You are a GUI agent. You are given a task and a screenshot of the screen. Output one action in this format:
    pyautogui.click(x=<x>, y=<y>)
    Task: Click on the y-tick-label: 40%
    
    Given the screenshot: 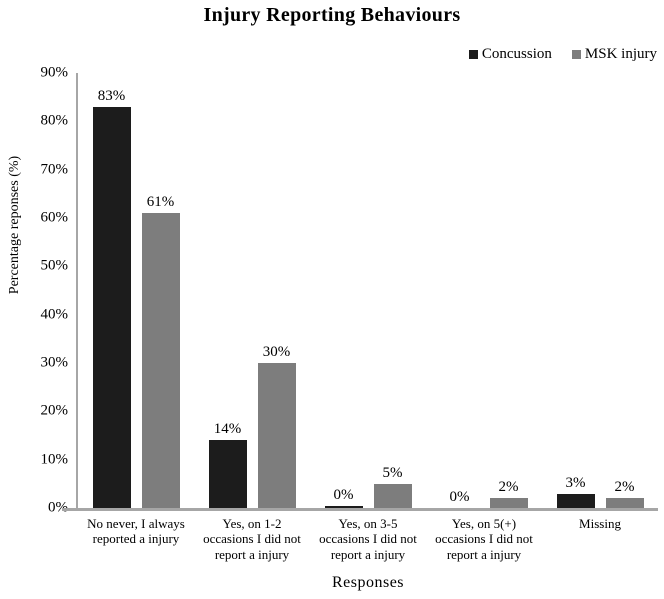 What is the action you would take?
    pyautogui.click(x=54, y=314)
    